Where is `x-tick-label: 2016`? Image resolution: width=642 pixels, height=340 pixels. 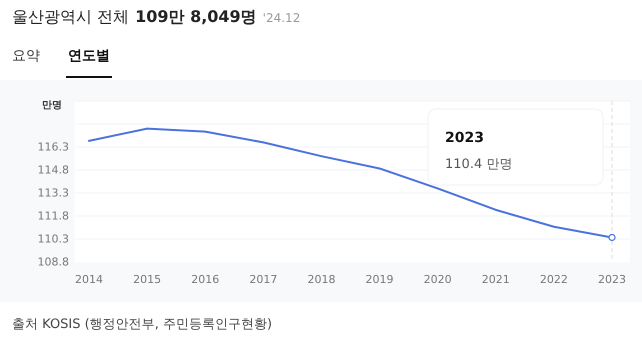
x-tick-label: 2016 is located at coordinates (205, 279).